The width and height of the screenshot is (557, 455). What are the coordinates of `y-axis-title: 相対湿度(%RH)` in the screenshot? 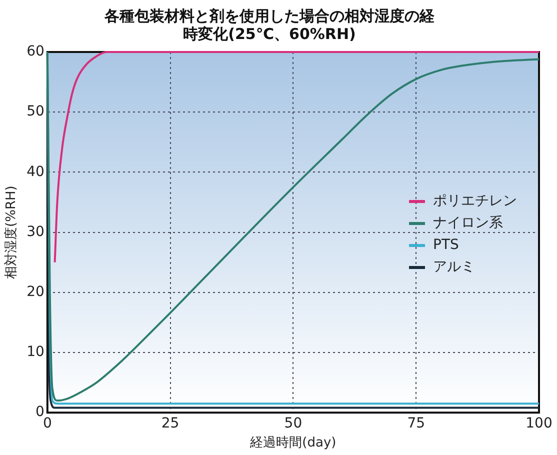 It's located at (11, 232).